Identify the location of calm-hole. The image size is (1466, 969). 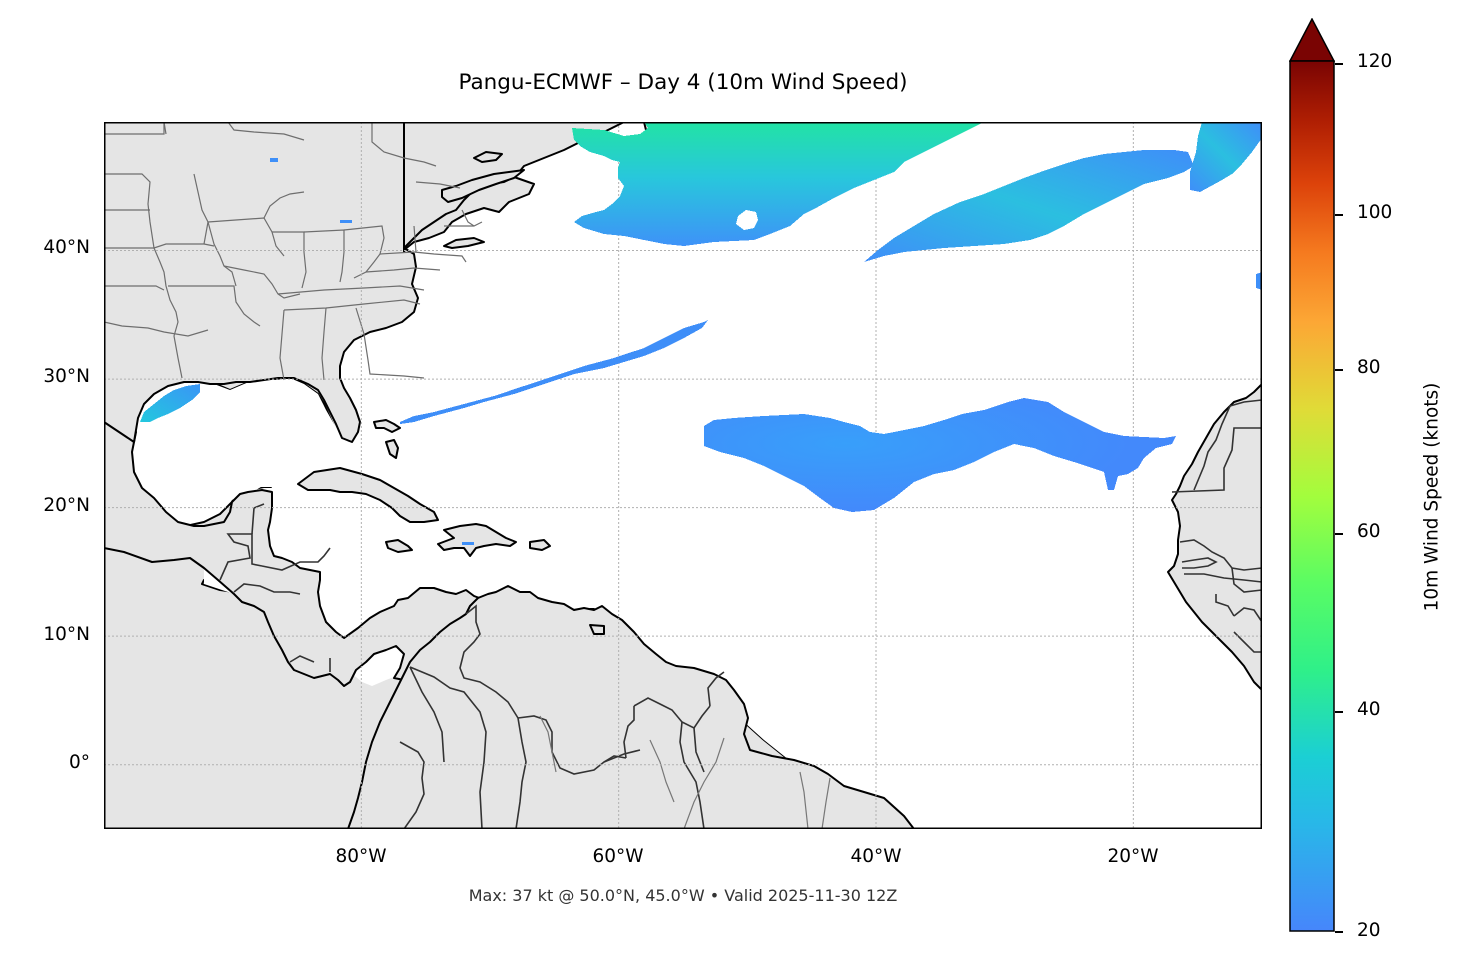
(747, 220).